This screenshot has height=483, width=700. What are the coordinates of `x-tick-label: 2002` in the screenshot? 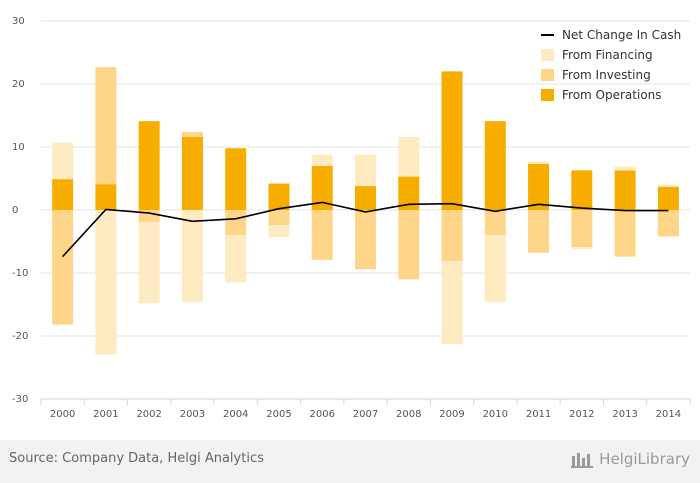 It's located at (148, 414).